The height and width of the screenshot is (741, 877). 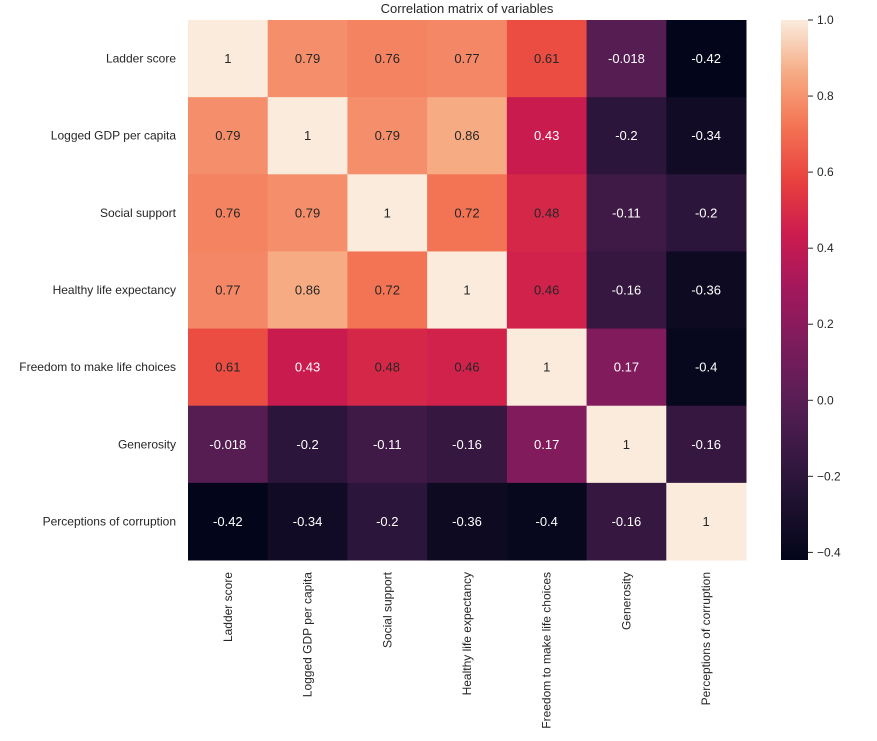 I want to click on chart-title: Correlation matrix of variables, so click(x=467, y=8).